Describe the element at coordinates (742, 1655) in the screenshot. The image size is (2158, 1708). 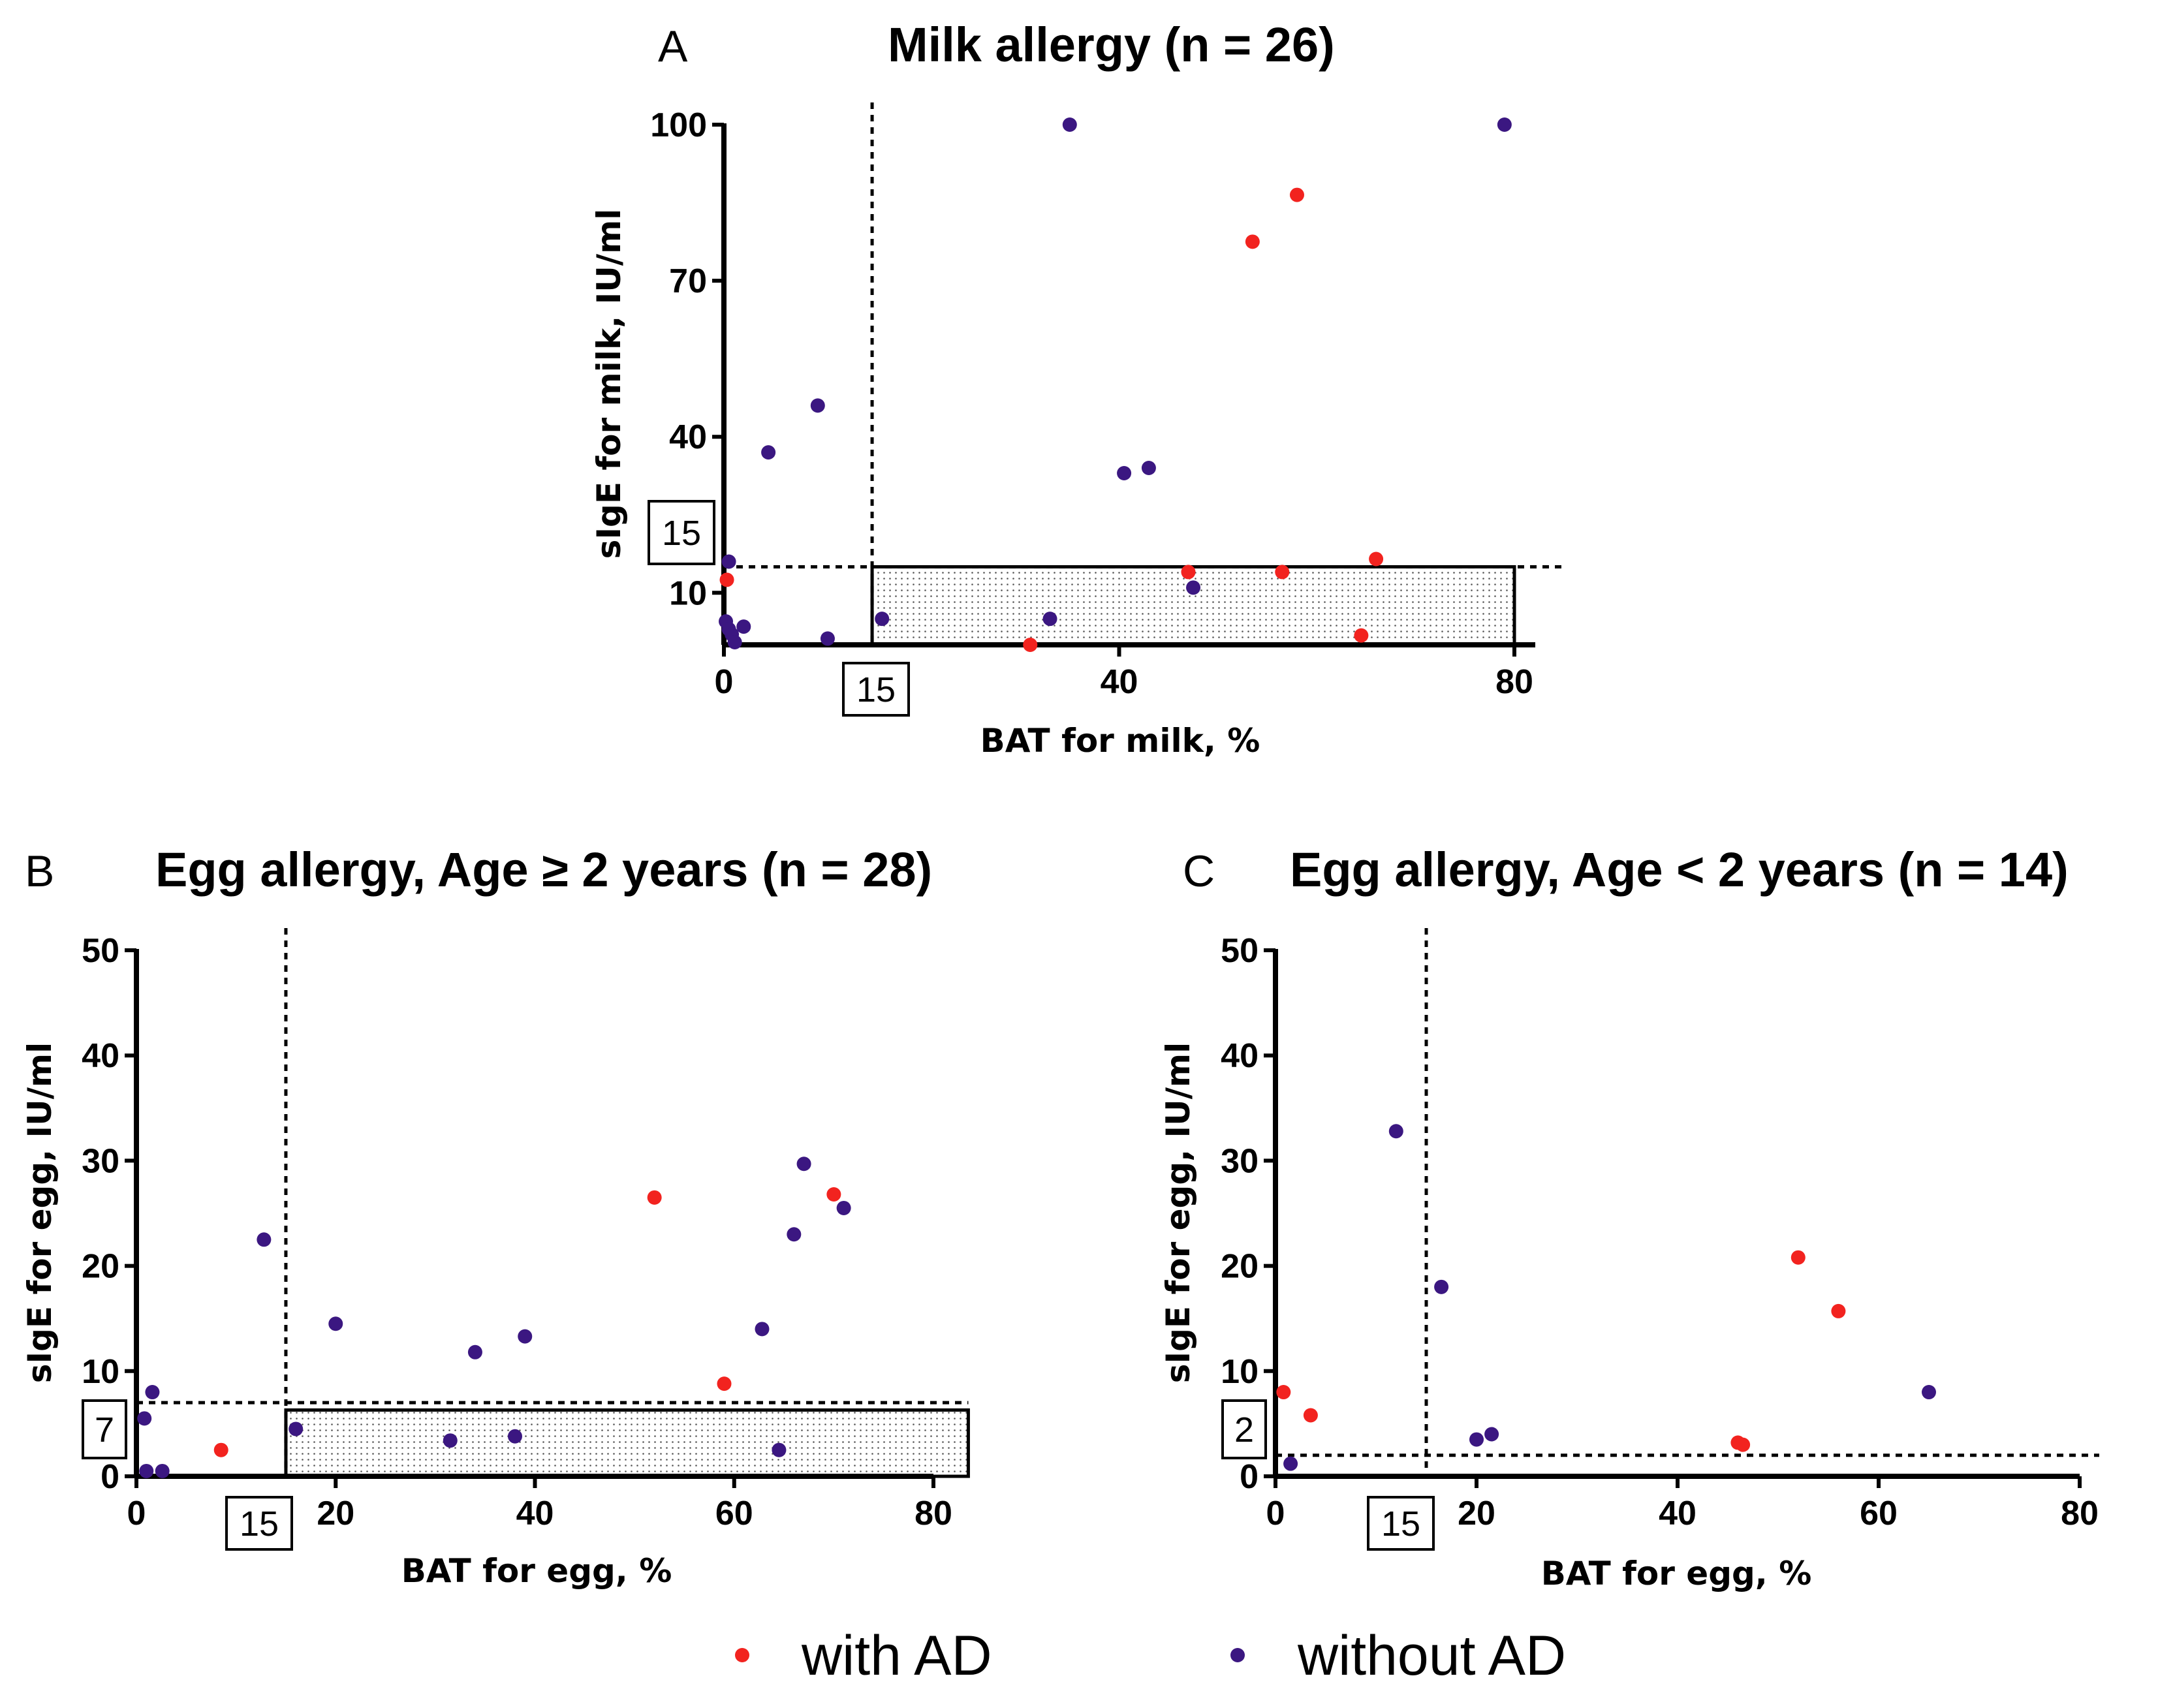
I see `legend-marker-with-ad` at that location.